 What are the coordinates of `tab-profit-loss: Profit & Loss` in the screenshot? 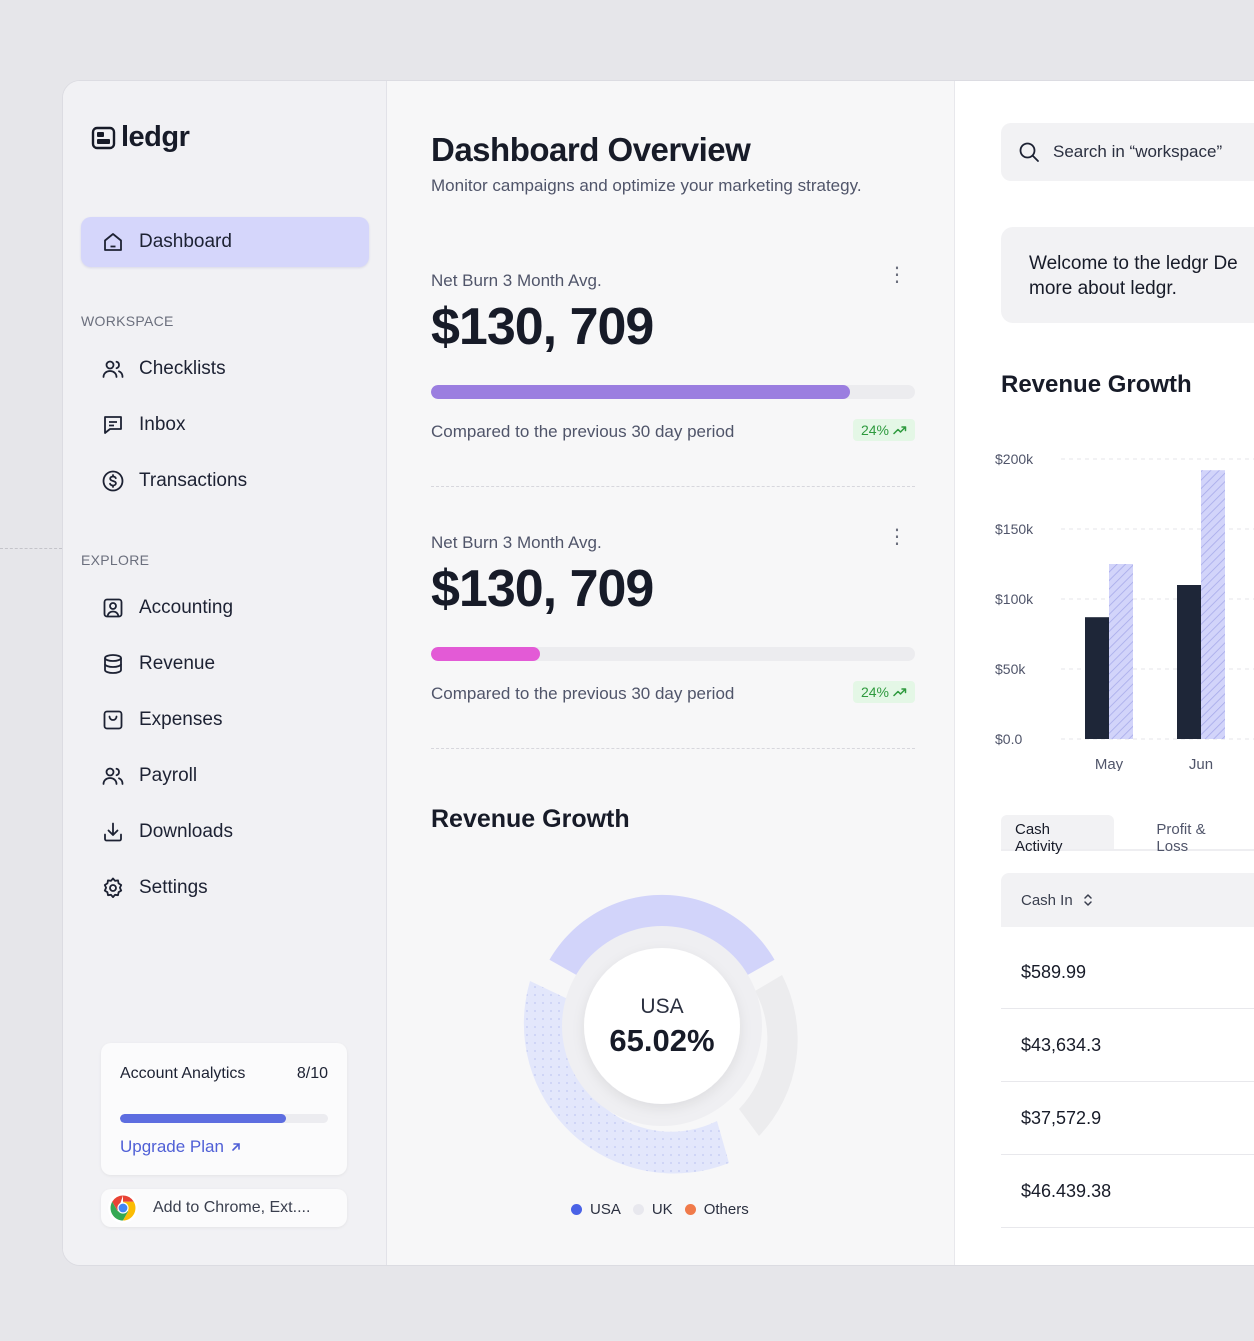 It's located at (1181, 838).